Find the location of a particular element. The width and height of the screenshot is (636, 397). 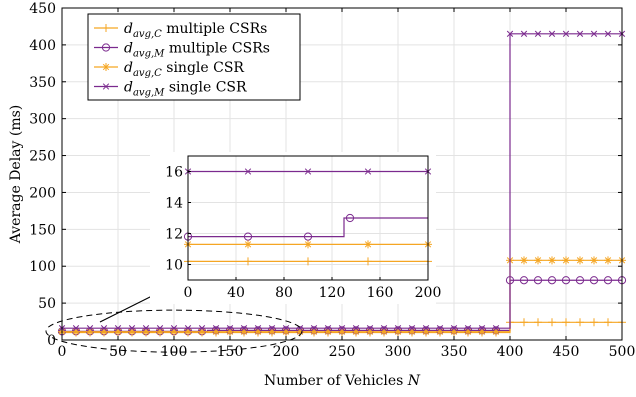

inset-y-tick-label: 12 is located at coordinates (174, 235).